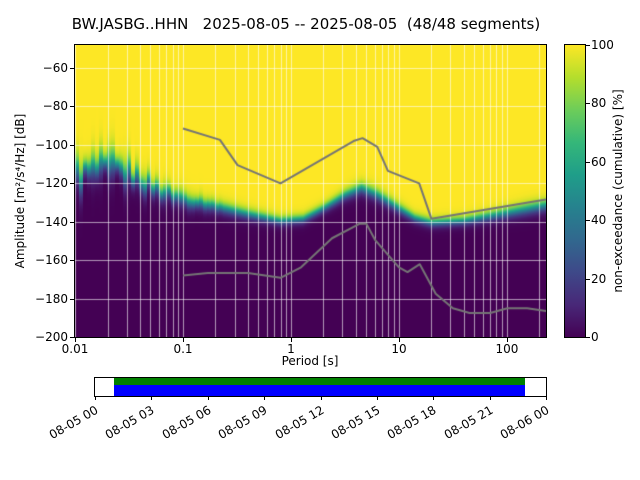 Image resolution: width=640 pixels, height=480 pixels. I want to click on x-tick-label: 0.01, so click(75, 349).